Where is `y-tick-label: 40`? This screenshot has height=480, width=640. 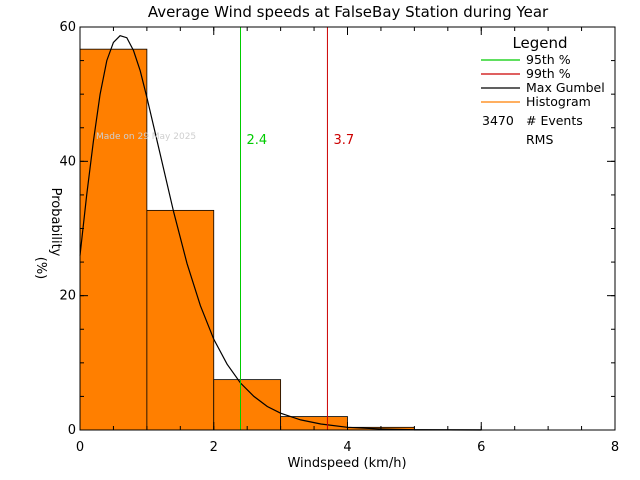 y-tick-label: 40 is located at coordinates (67, 161).